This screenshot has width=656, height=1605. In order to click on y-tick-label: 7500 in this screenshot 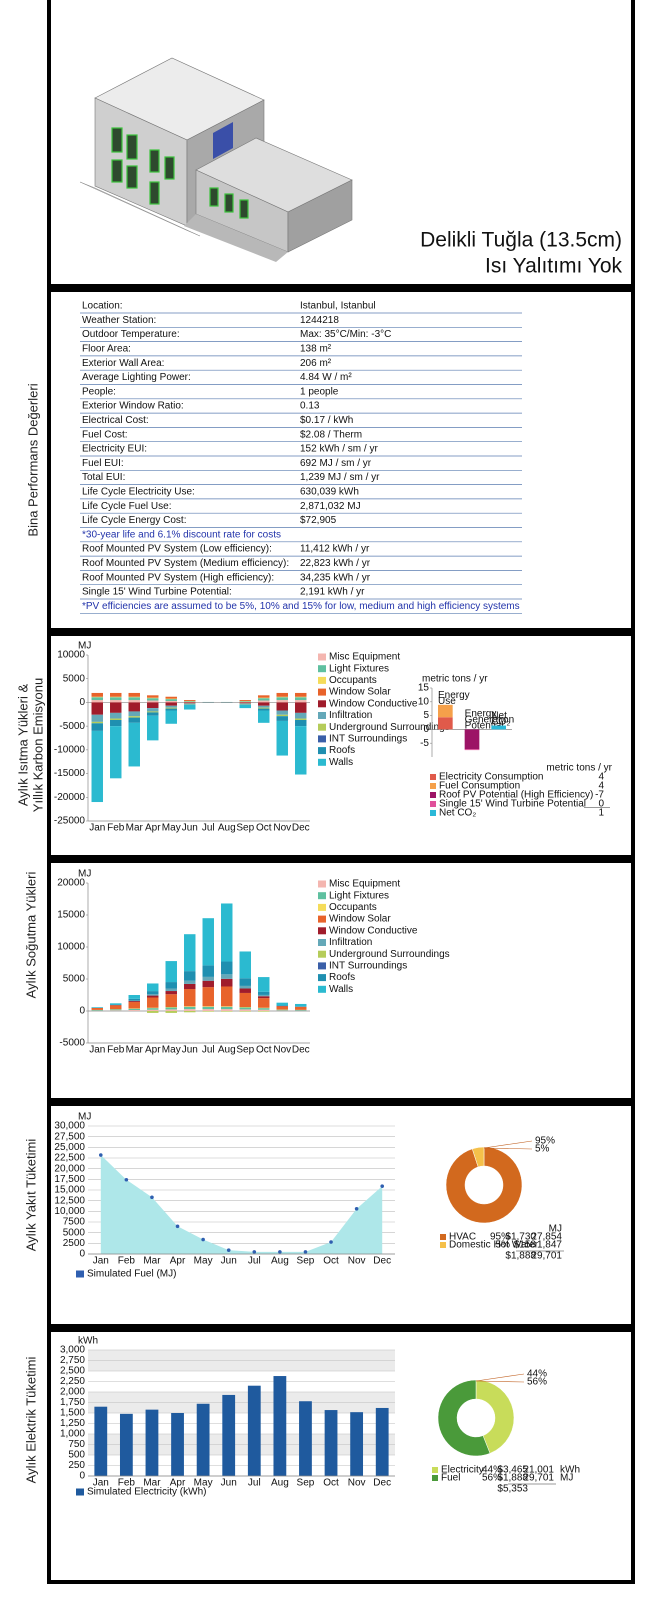, I will do `click(74, 1222)`.